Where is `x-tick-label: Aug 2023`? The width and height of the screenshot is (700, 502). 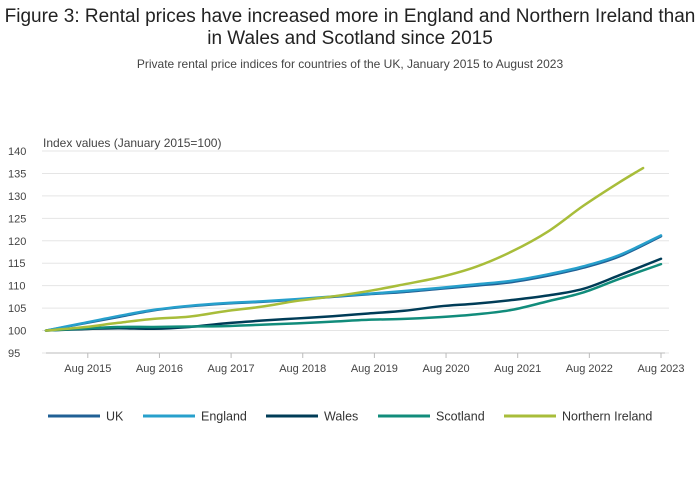
x-tick-label: Aug 2023 is located at coordinates (660, 369).